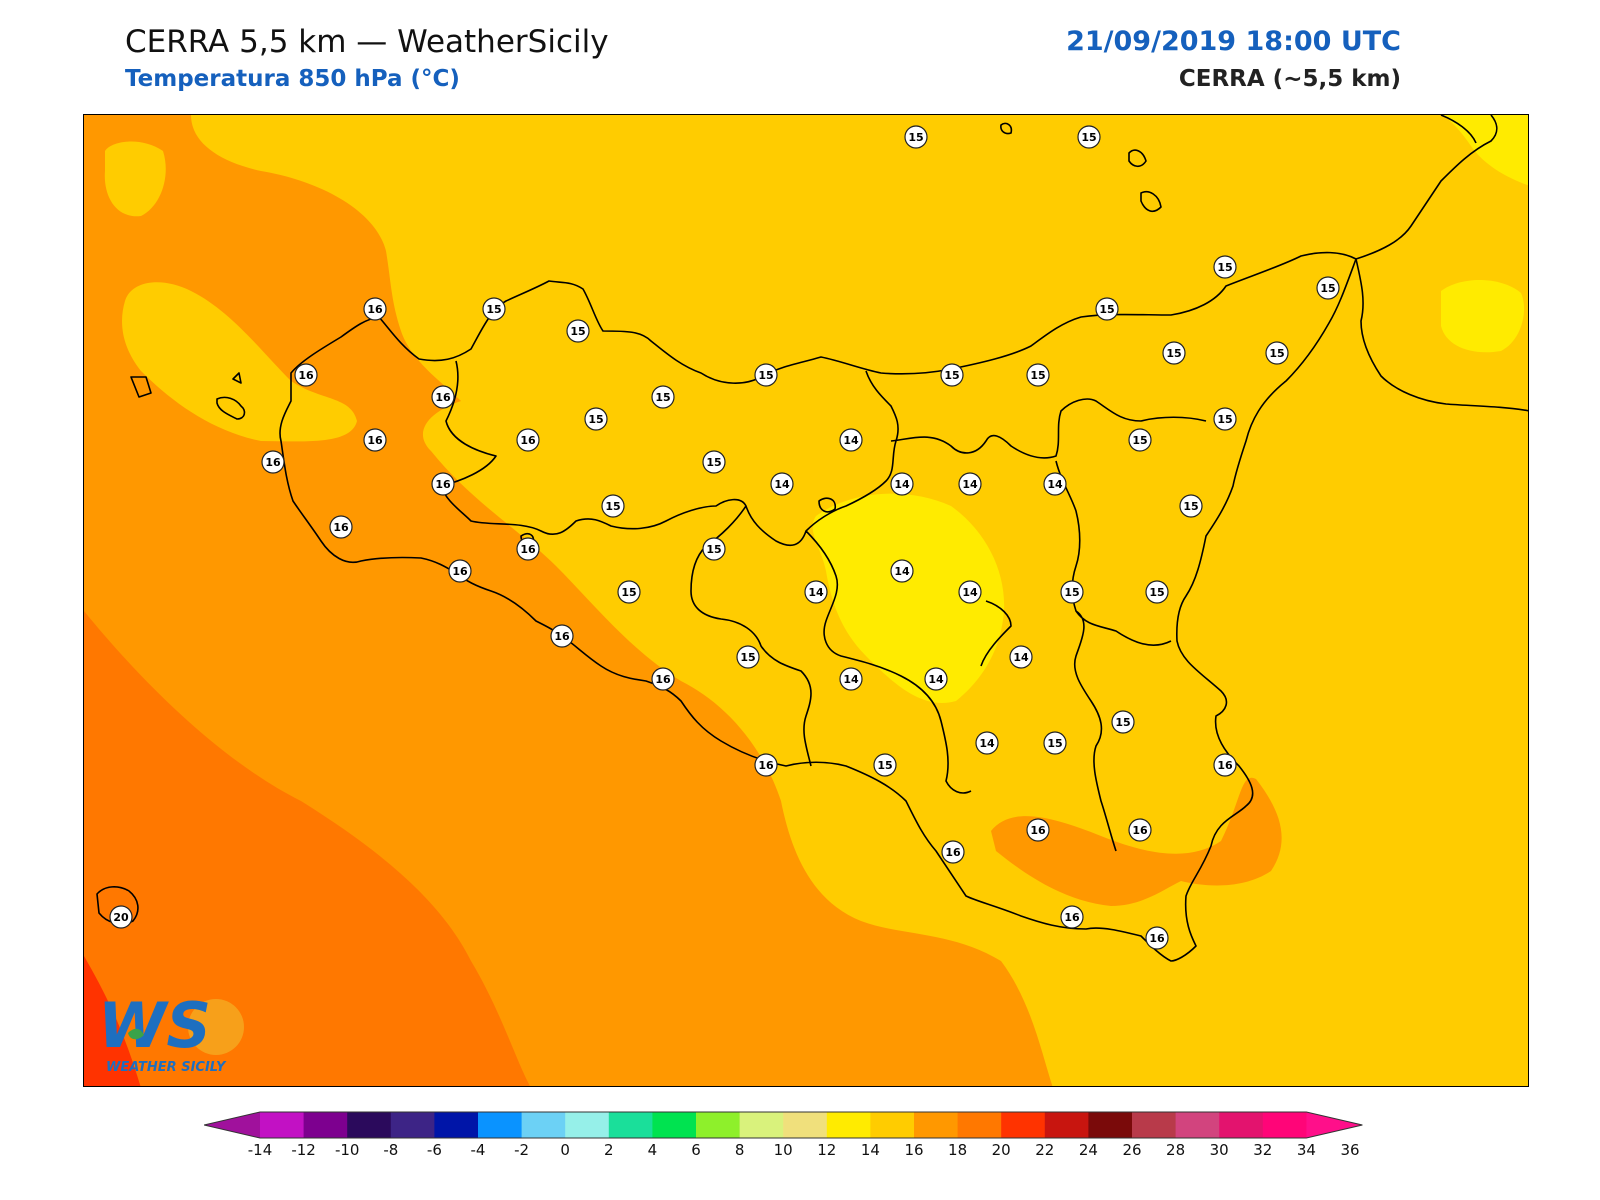  Describe the element at coordinates (609, 1150) in the screenshot. I see `colorbar-tick-label: 2` at that location.